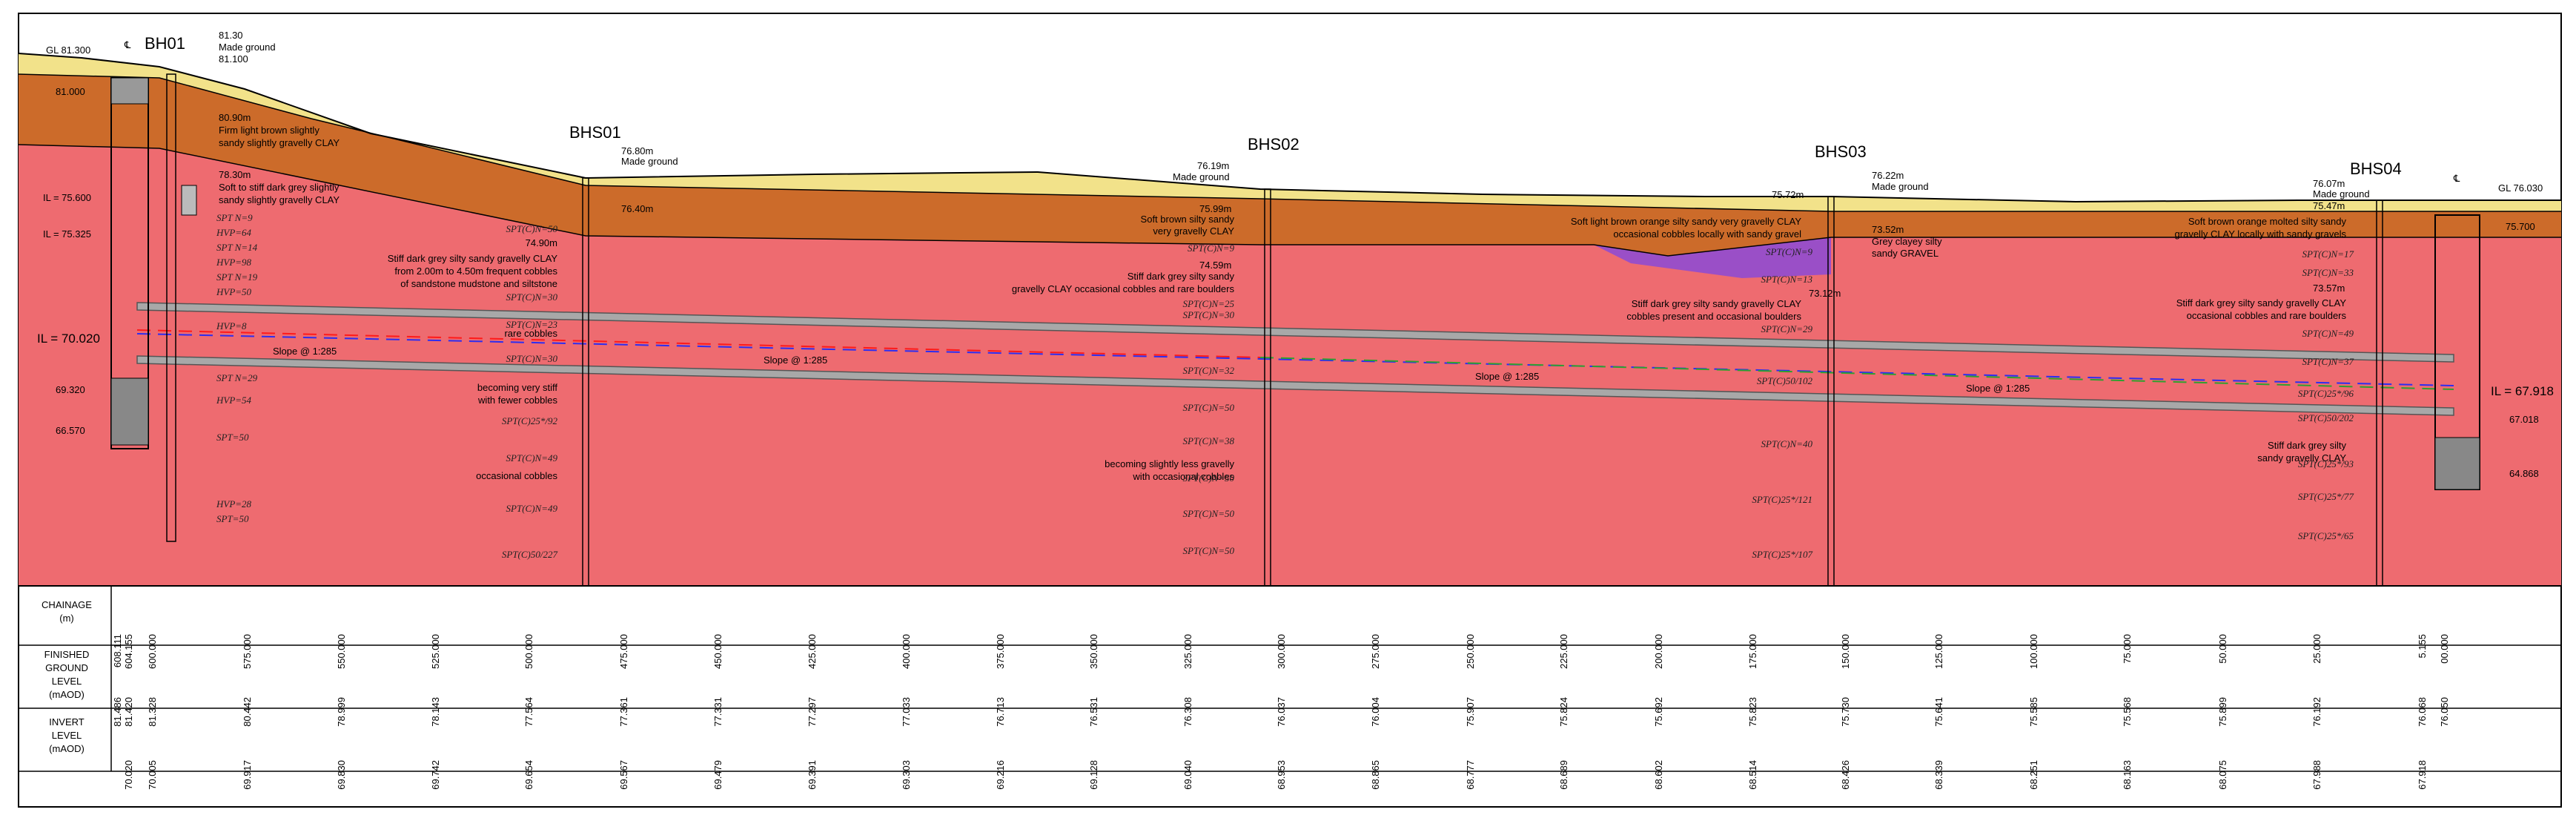 The width and height of the screenshot is (2576, 818). I want to click on chainage-value: 00.000, so click(2444, 649).